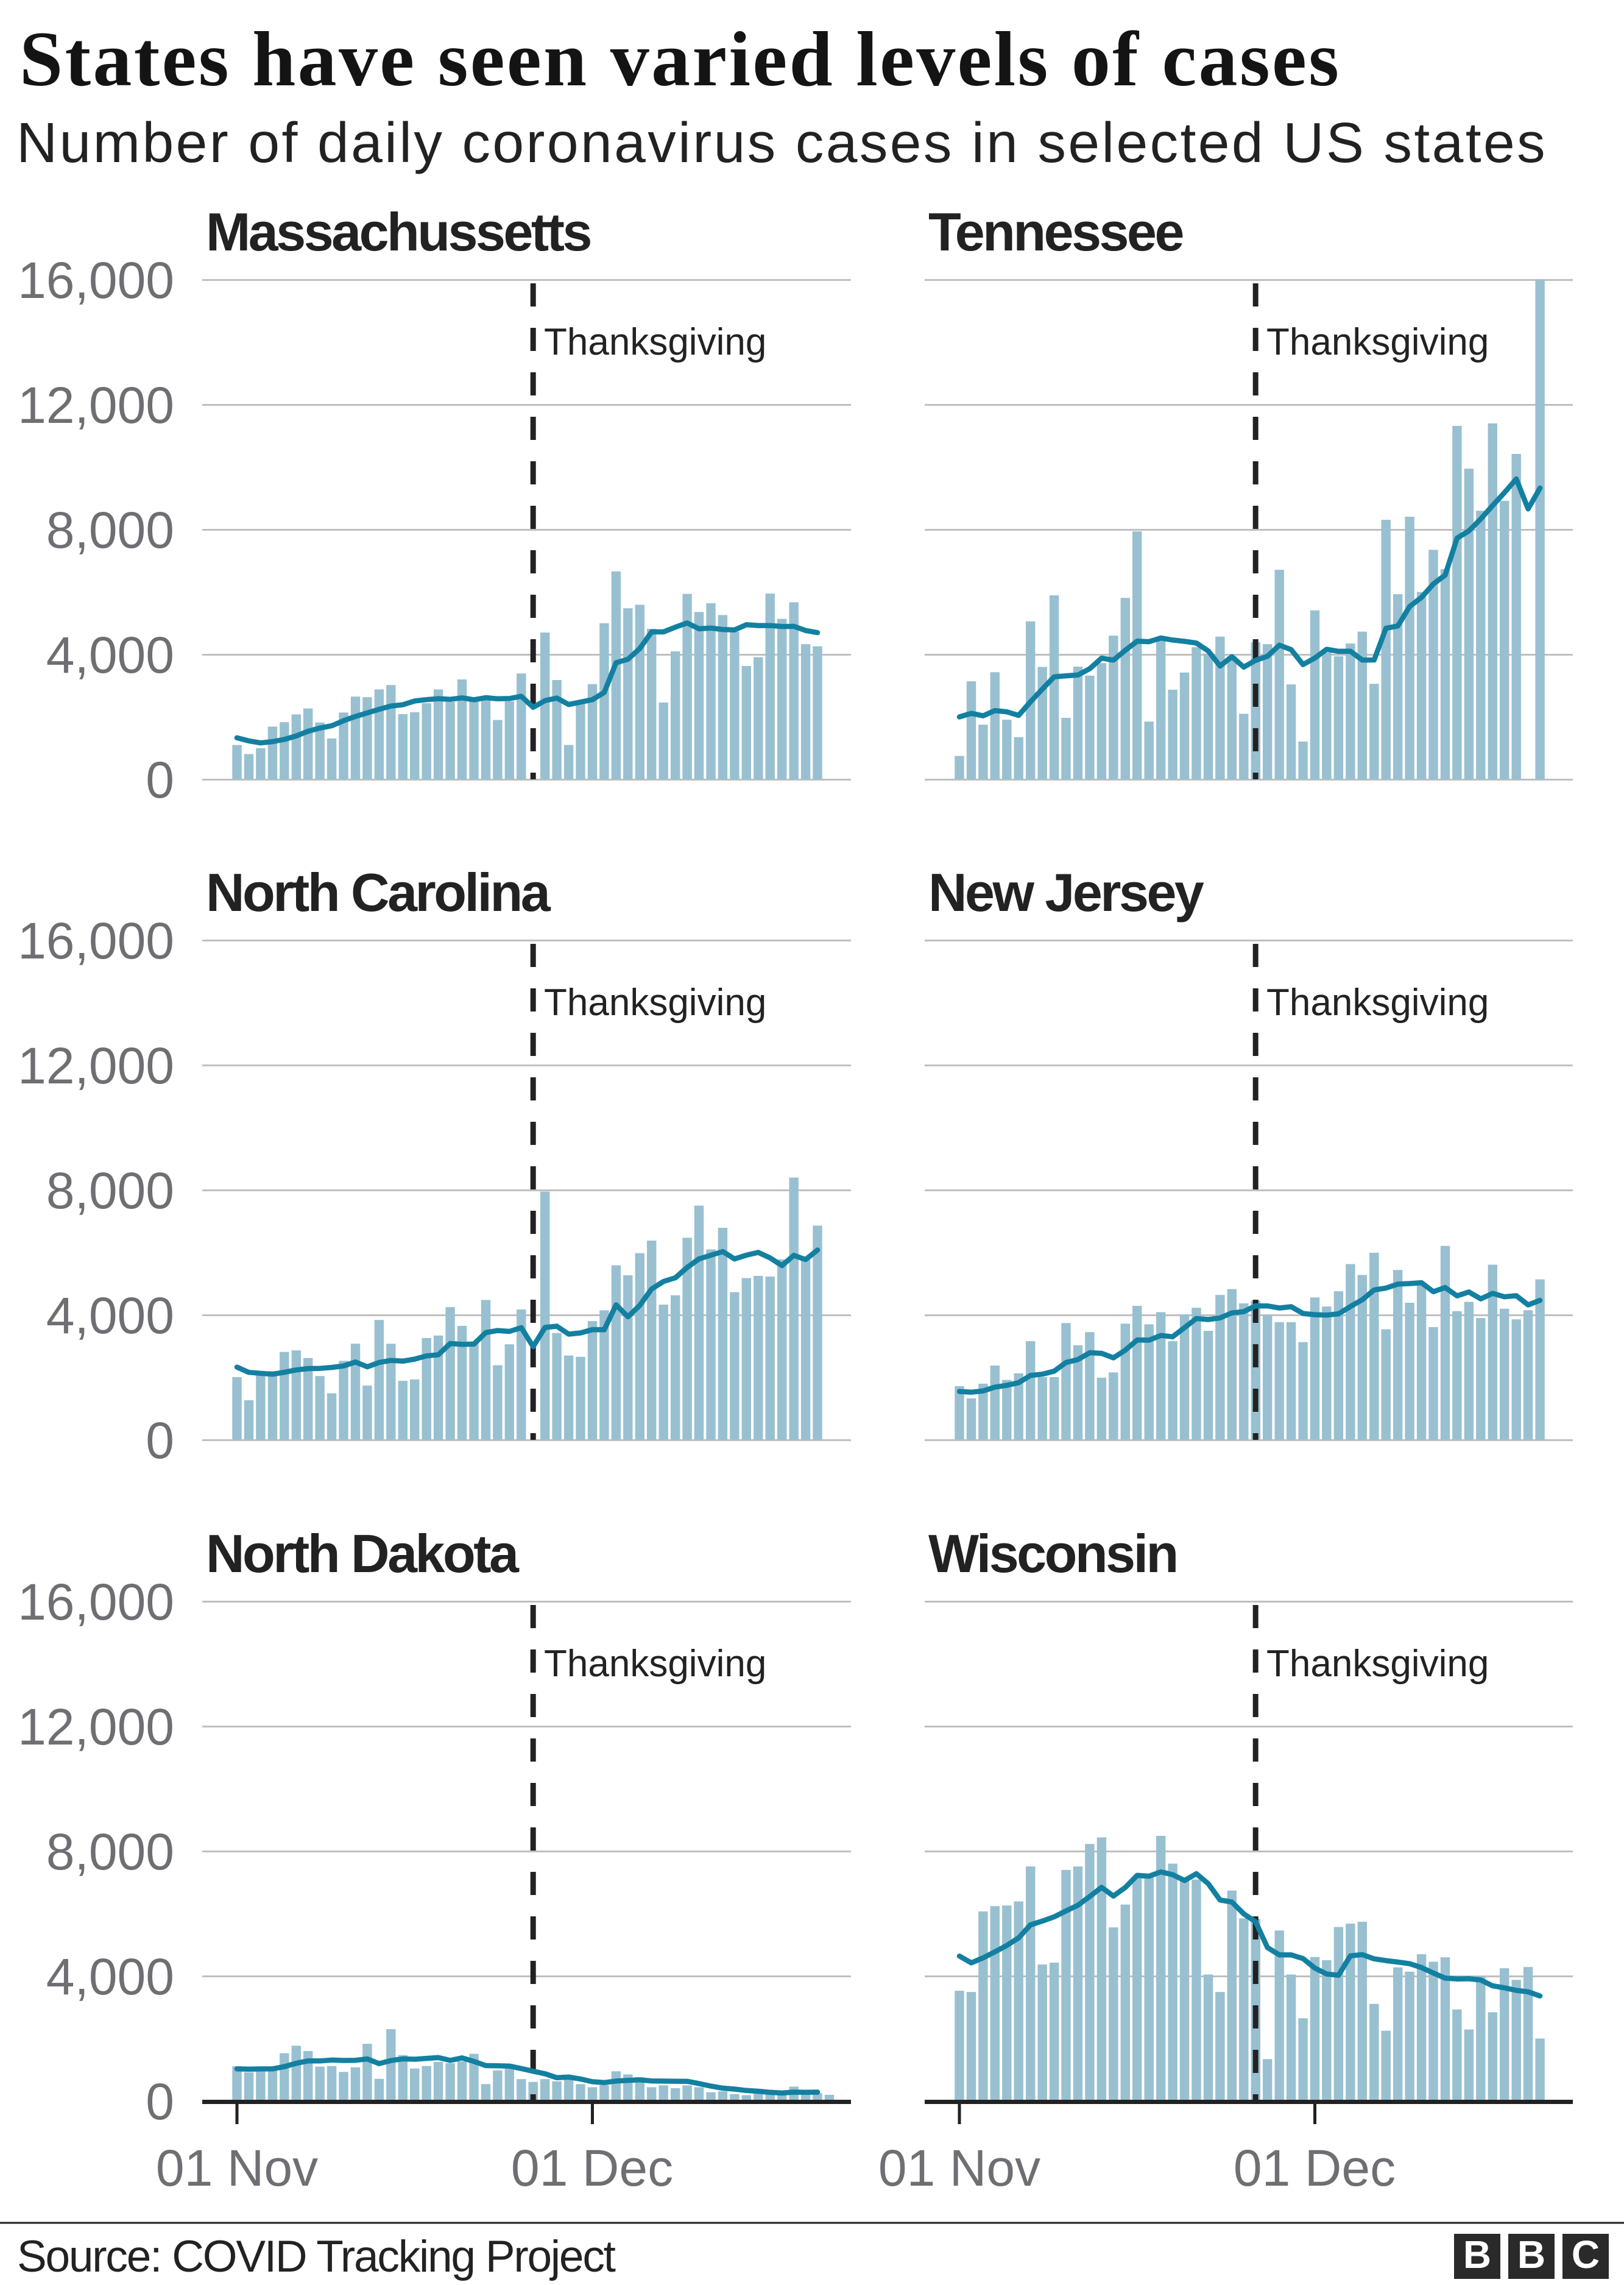 The width and height of the screenshot is (1624, 2285). I want to click on svg-text: North Dakota, so click(363, 1553).